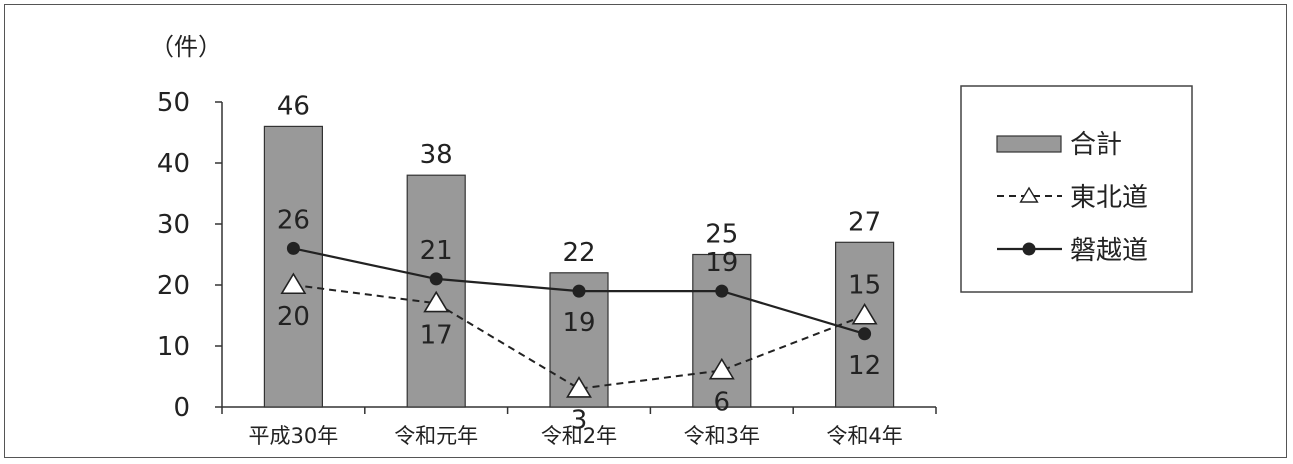  Describe the element at coordinates (293, 220) in the screenshot. I see `banetsu-value-label: 26` at that location.